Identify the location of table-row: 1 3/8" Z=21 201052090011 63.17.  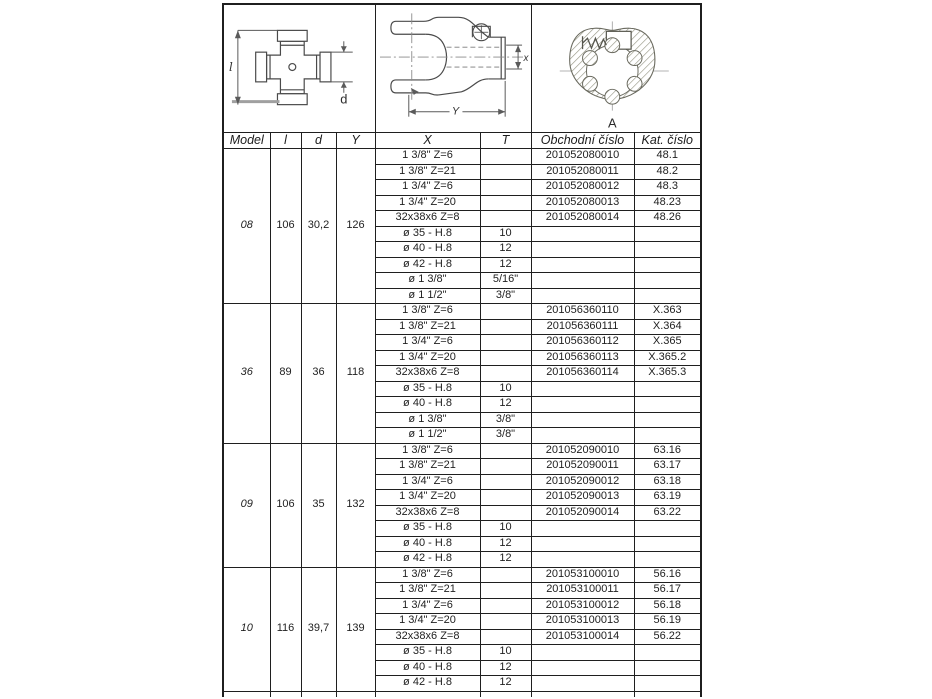
(462, 466).